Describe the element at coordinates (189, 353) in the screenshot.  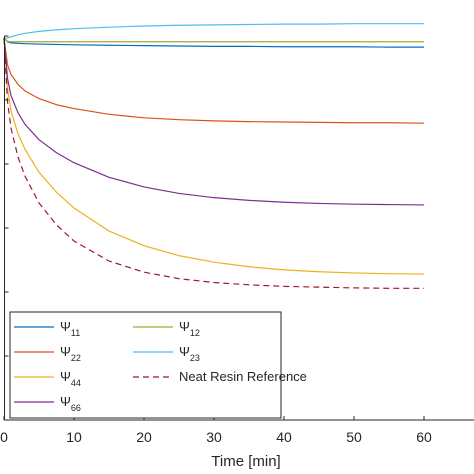
I see `legend-label-23: Ψ23` at that location.